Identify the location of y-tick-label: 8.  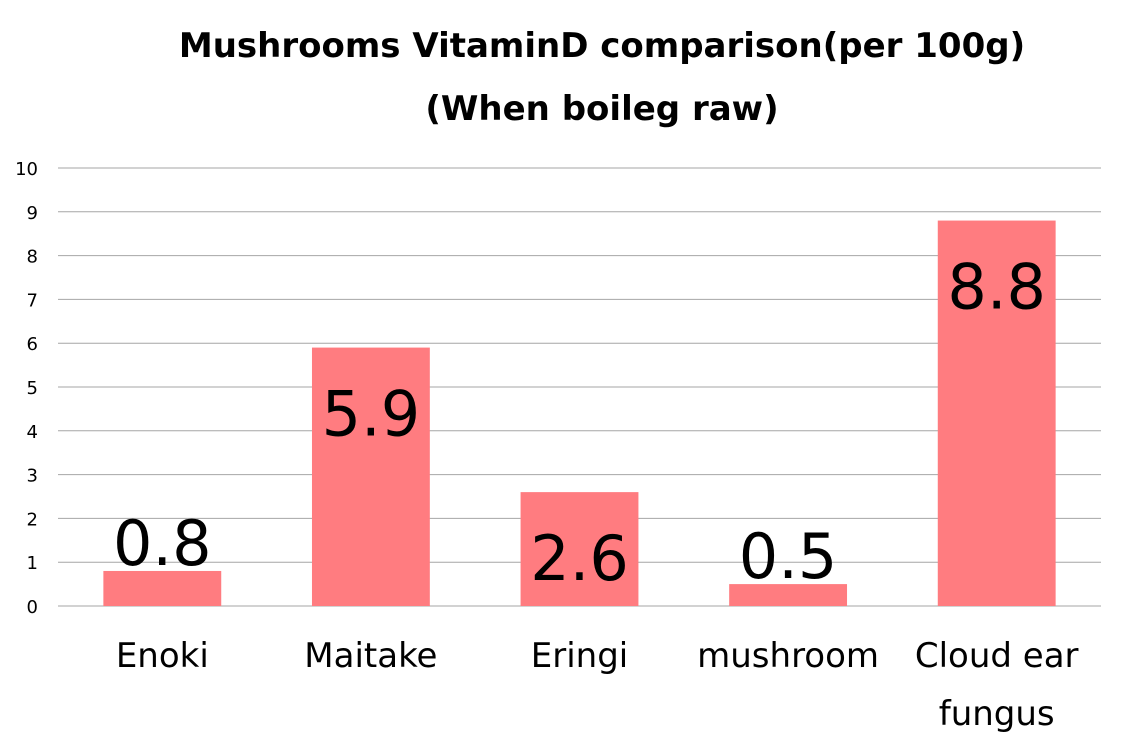
(32, 257).